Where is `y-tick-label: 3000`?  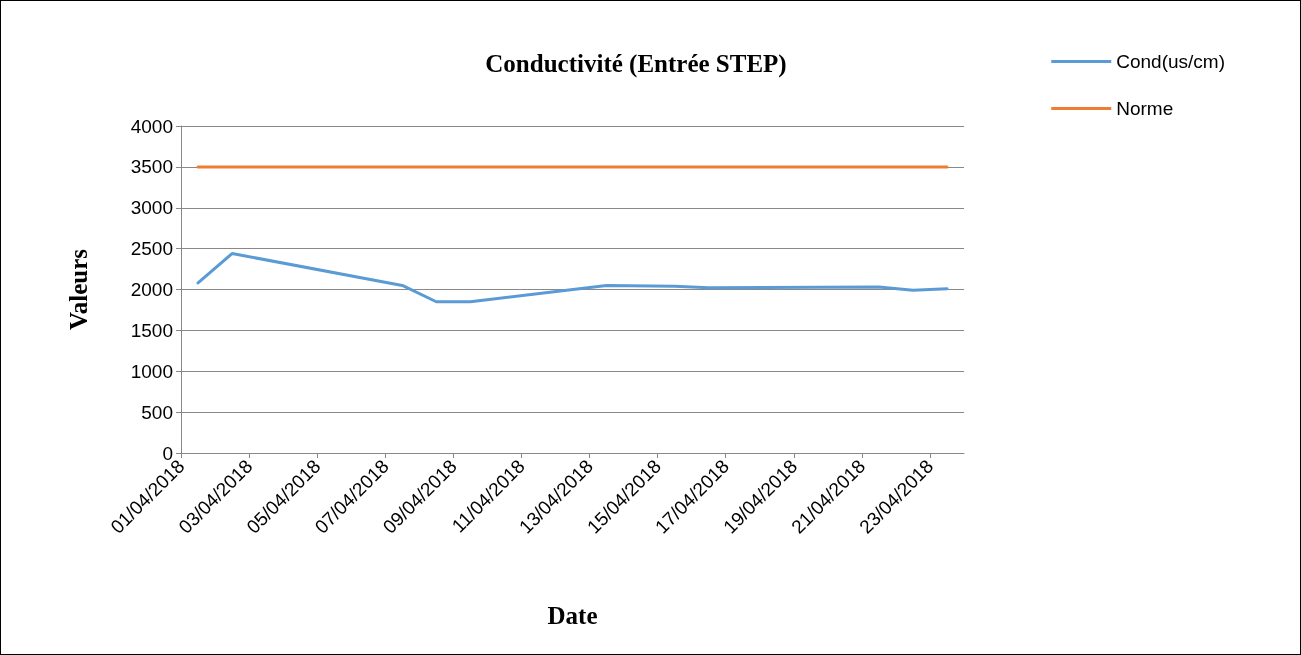 y-tick-label: 3000 is located at coordinates (151, 208).